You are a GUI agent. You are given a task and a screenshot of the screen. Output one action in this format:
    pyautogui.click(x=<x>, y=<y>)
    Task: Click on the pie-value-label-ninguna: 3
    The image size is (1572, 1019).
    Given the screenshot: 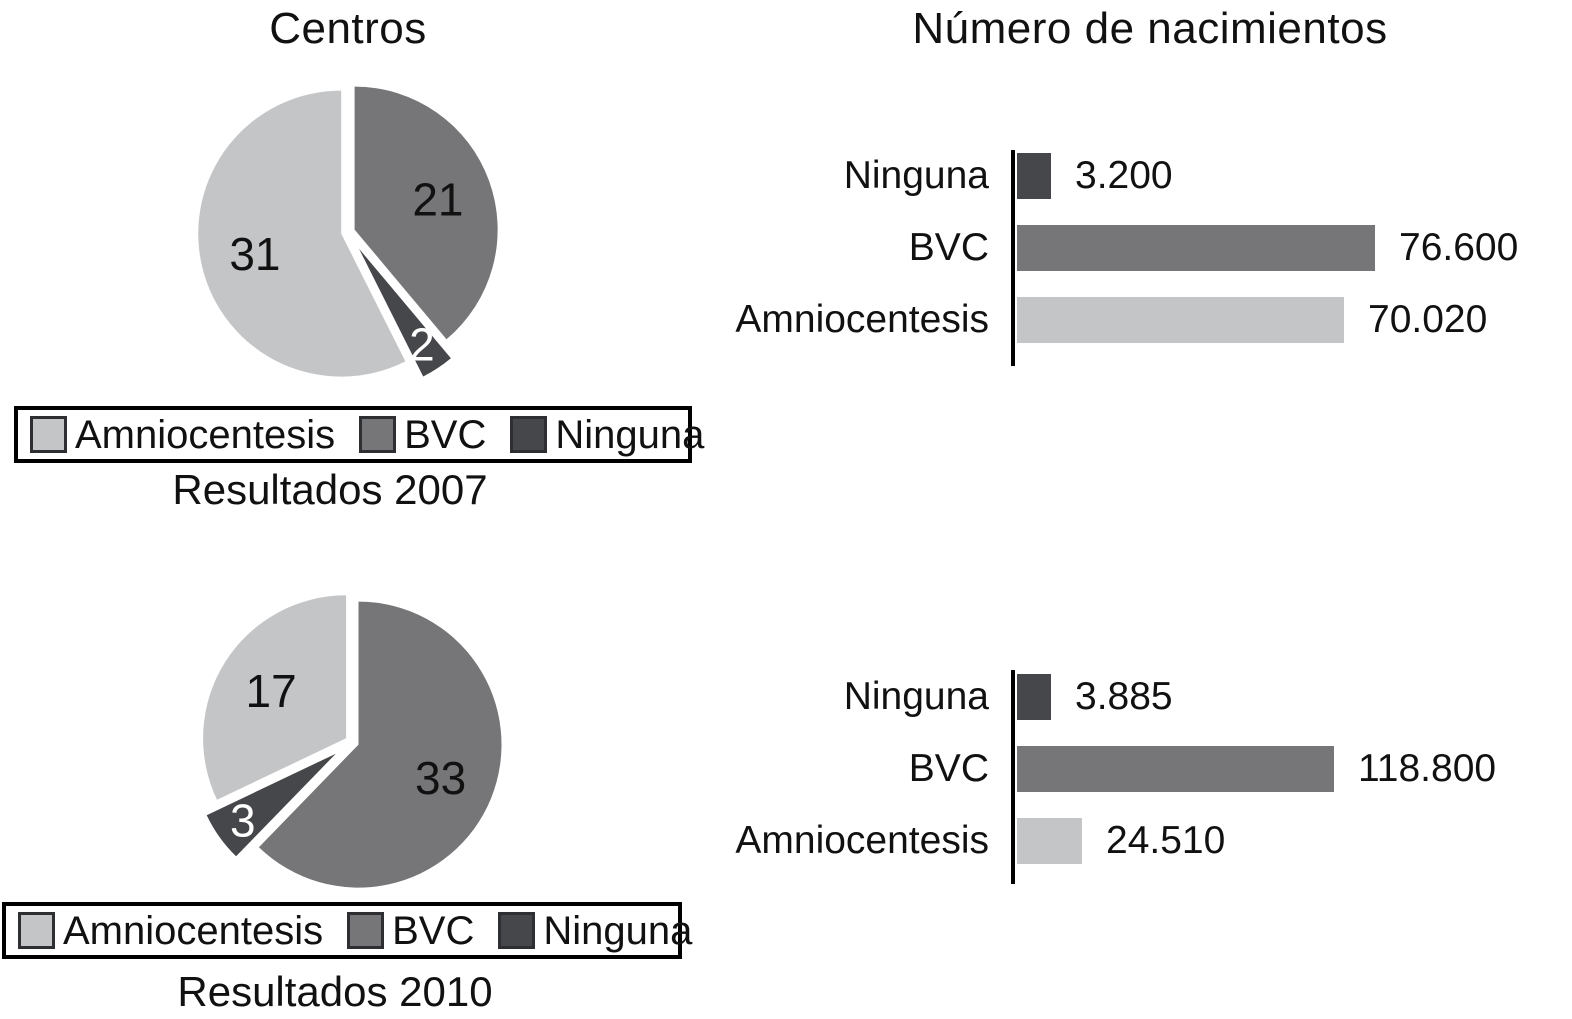 What is the action you would take?
    pyautogui.click(x=243, y=820)
    